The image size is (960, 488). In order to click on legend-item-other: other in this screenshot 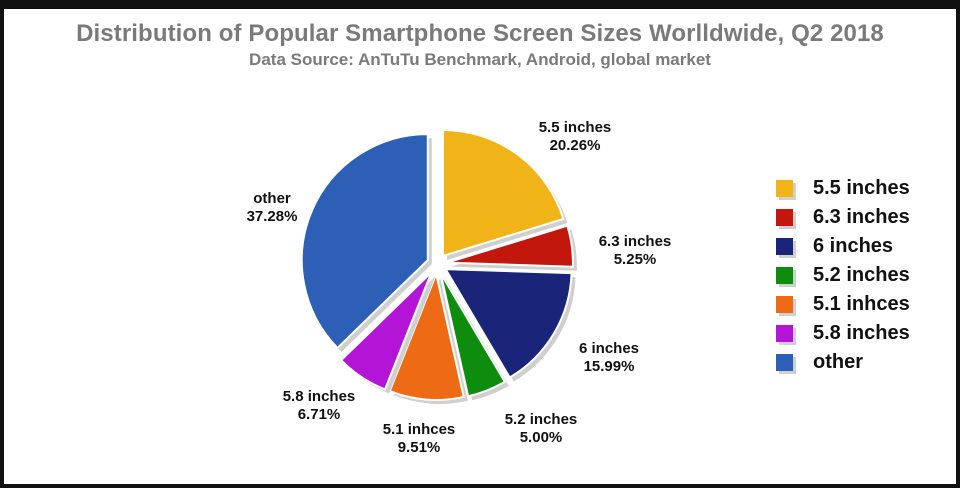, I will do `click(843, 362)`.